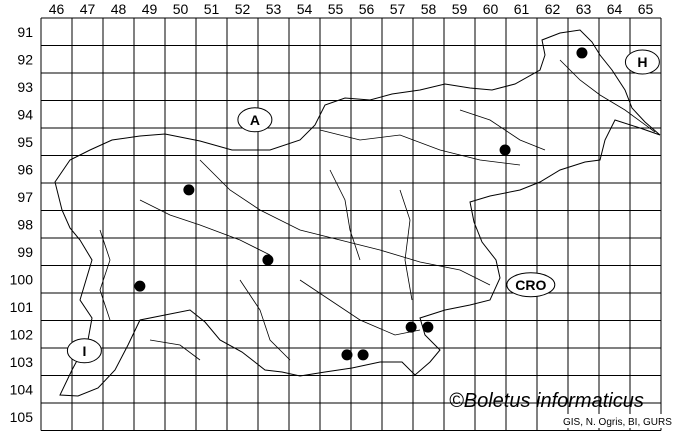 Image resolution: width=680 pixels, height=436 pixels. I want to click on column-label: 58, so click(429, 9).